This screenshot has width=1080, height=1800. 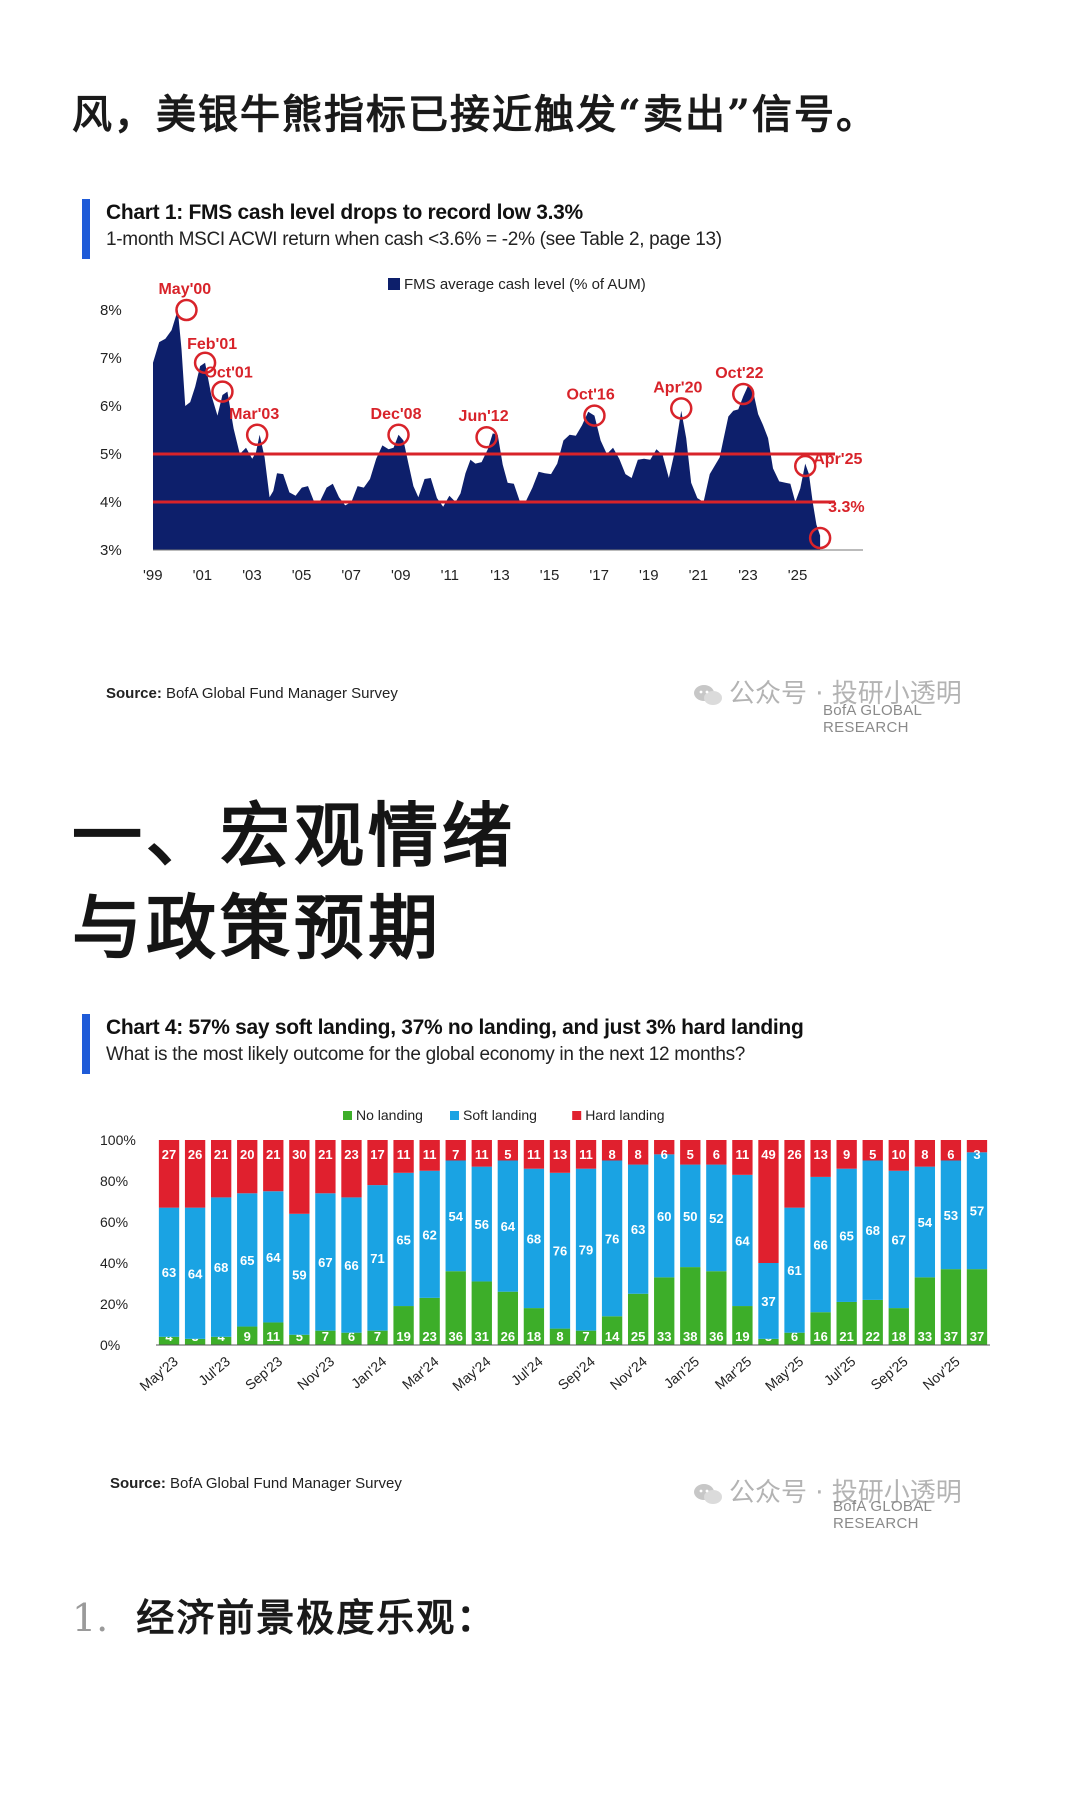 What do you see at coordinates (158, 1373) in the screenshot?
I see `x-tick-label: May'23` at bounding box center [158, 1373].